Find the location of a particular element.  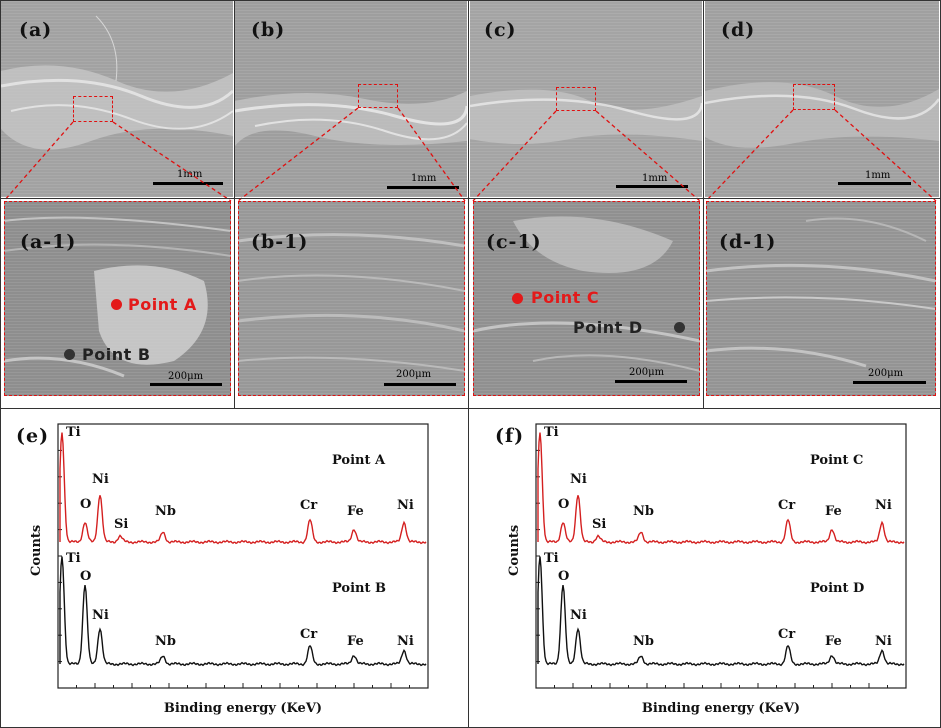

sem-panel-d1: (d-1) 200μm is located at coordinates (821, 298).